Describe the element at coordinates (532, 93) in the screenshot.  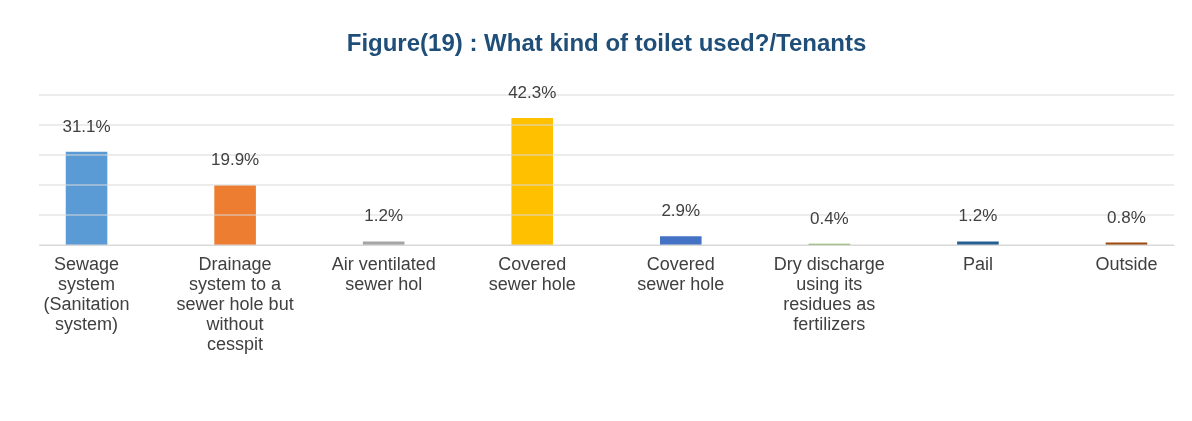
I see `data-label: 42.3%` at that location.